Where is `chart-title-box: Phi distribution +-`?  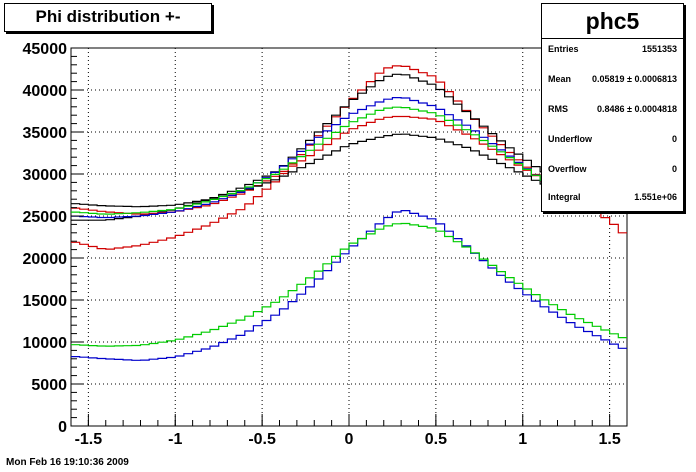
chart-title-box: Phi distribution +- is located at coordinates (108, 17).